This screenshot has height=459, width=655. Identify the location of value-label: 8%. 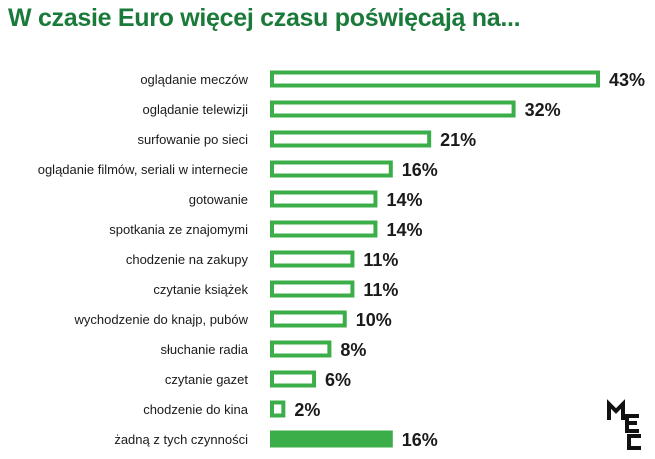
(353, 350).